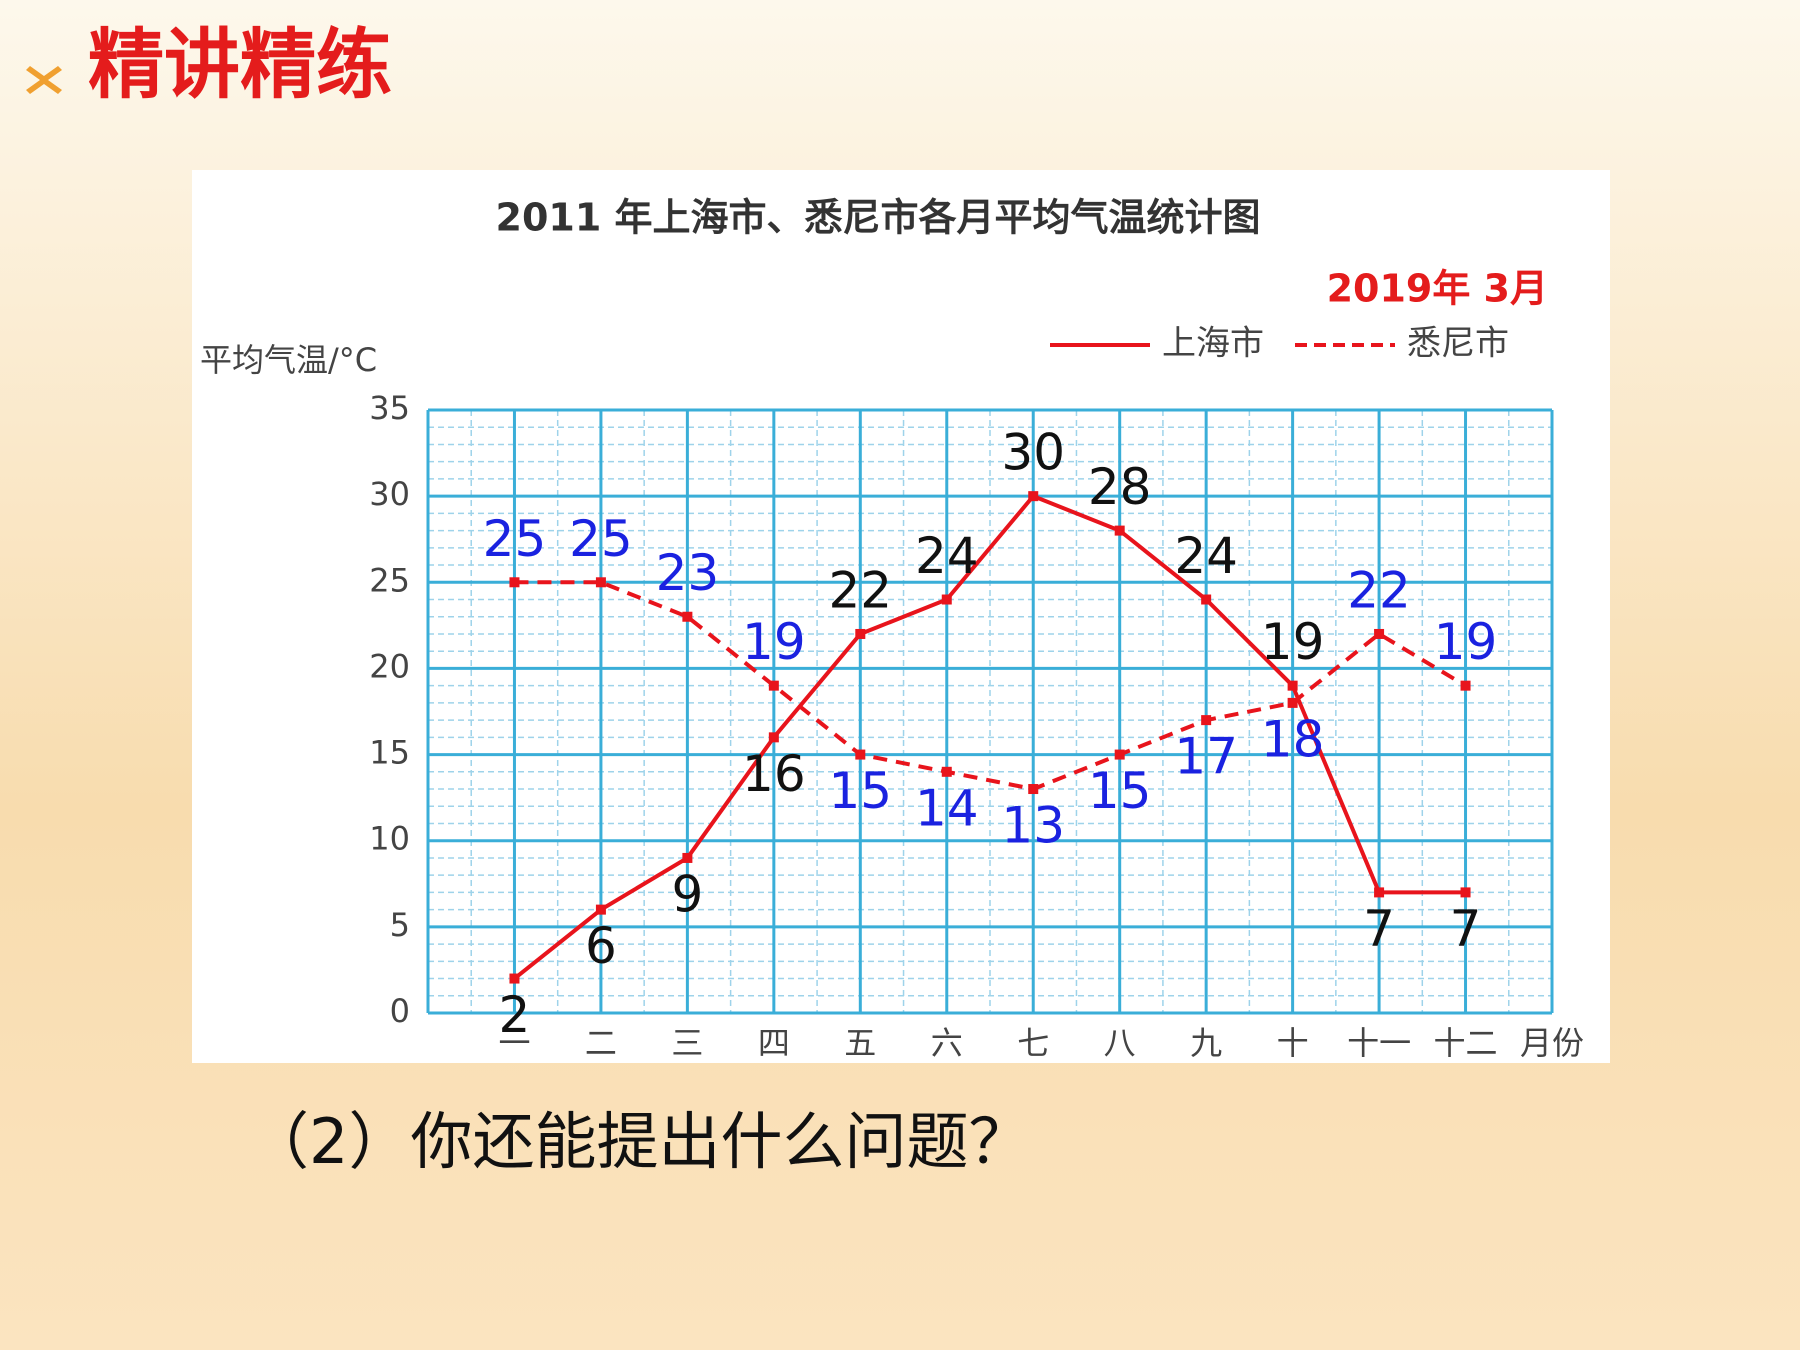 This screenshot has height=1350, width=1800. What do you see at coordinates (688, 573) in the screenshot?
I see `data-label: 23` at bounding box center [688, 573].